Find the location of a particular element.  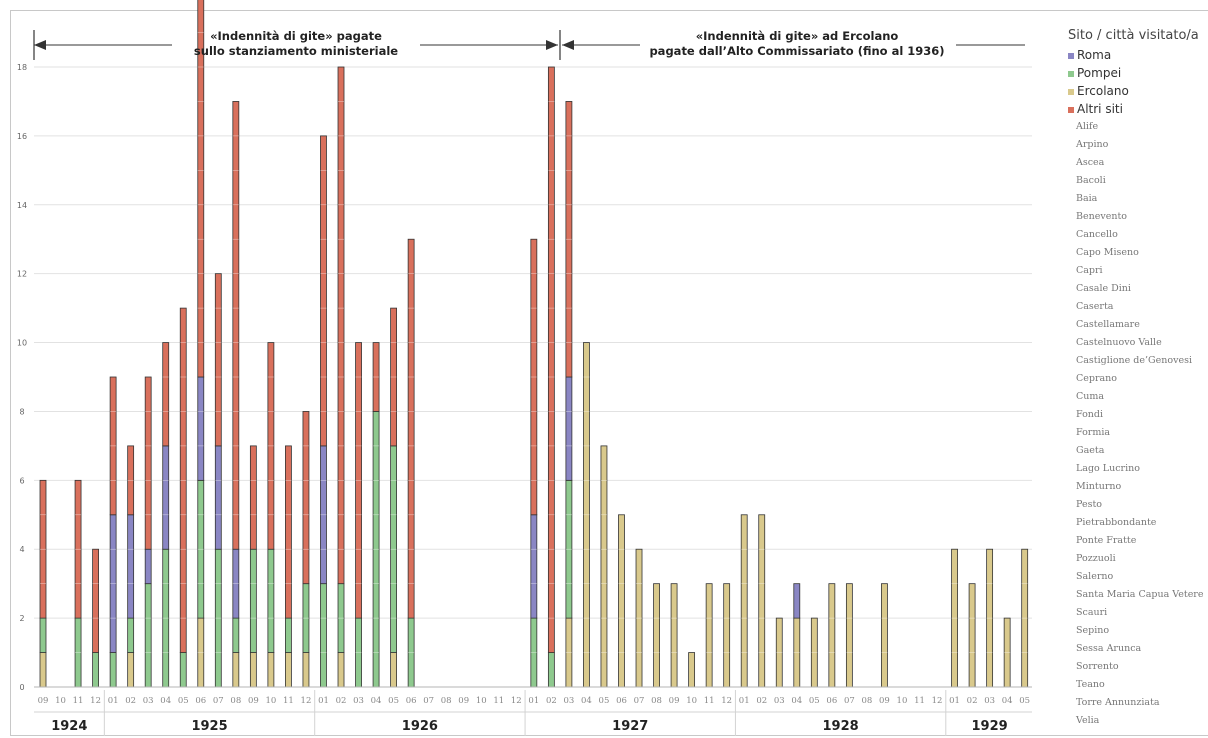

legend-entry: Ercolano is located at coordinates (1138, 91).